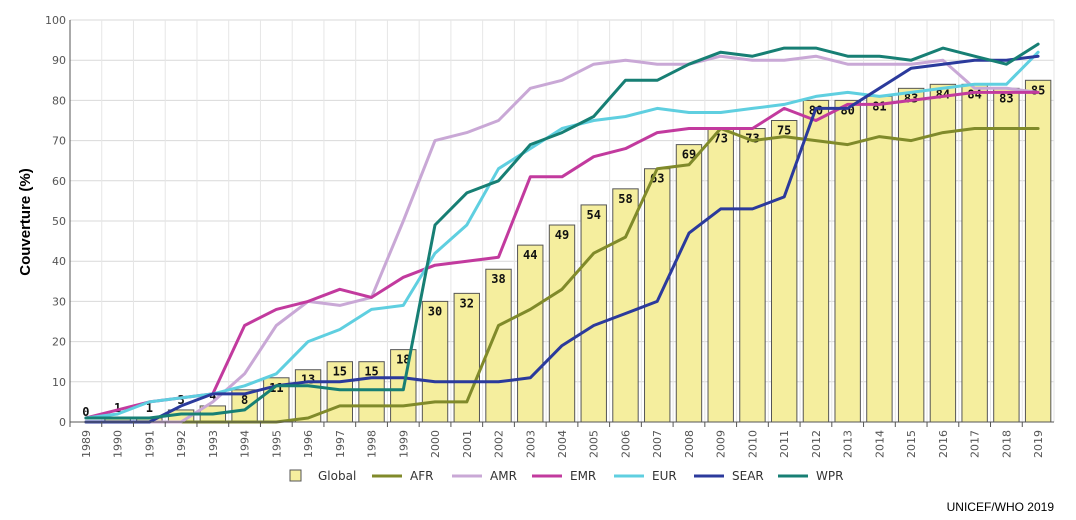  Describe the element at coordinates (435, 311) in the screenshot. I see `bar-value-label: 30` at that location.